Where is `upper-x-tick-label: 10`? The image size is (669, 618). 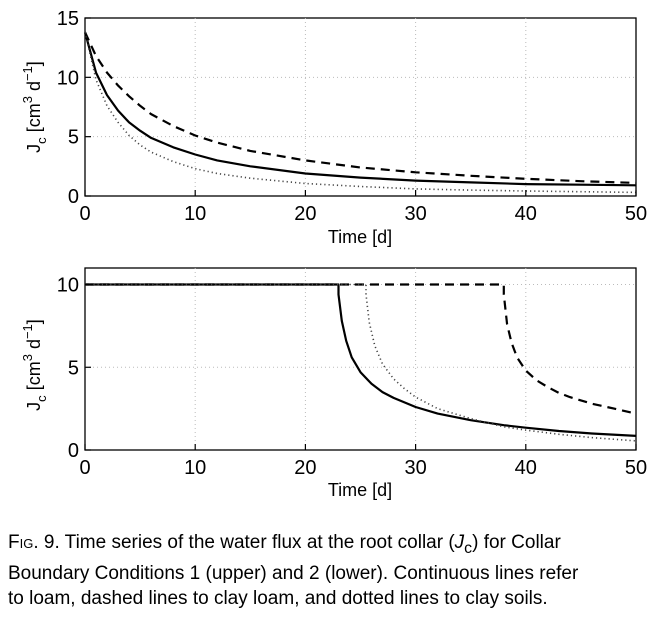
upper-x-tick-label: 10 is located at coordinates (195, 214).